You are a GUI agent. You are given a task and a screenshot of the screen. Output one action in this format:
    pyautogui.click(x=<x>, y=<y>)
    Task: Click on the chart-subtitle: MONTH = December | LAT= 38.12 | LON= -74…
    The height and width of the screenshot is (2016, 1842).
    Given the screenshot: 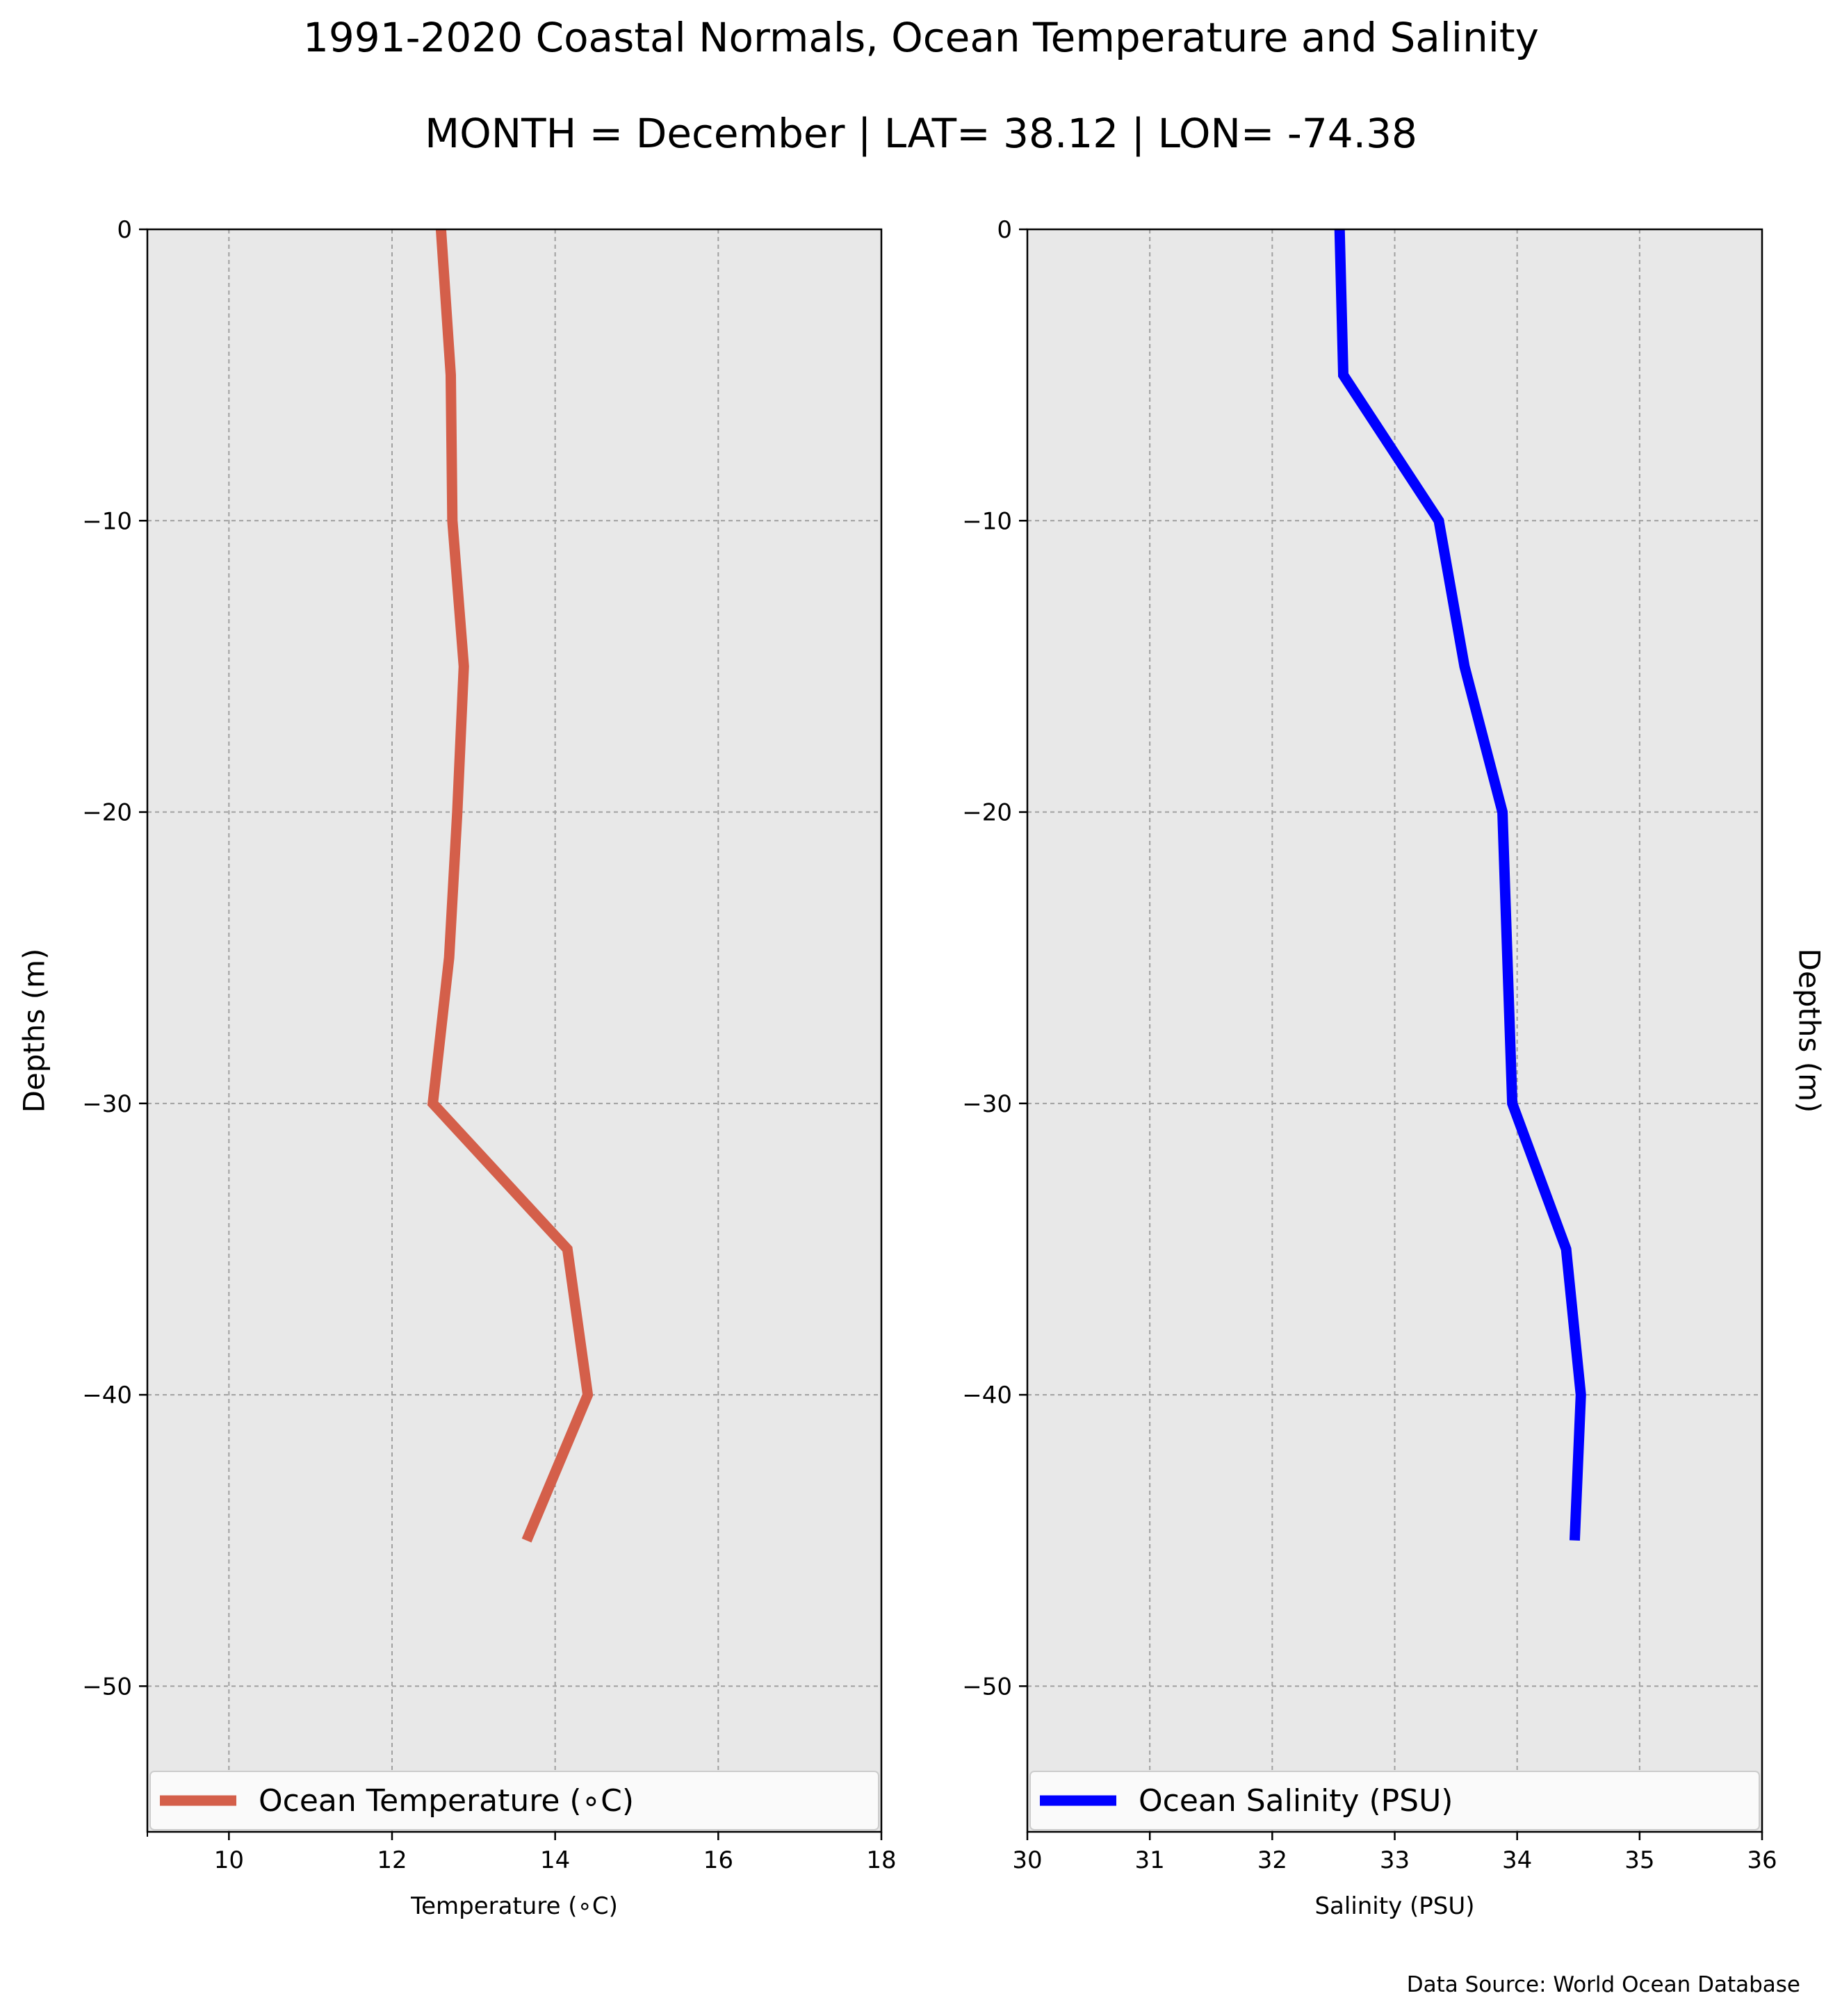 What is the action you would take?
    pyautogui.click(x=921, y=133)
    